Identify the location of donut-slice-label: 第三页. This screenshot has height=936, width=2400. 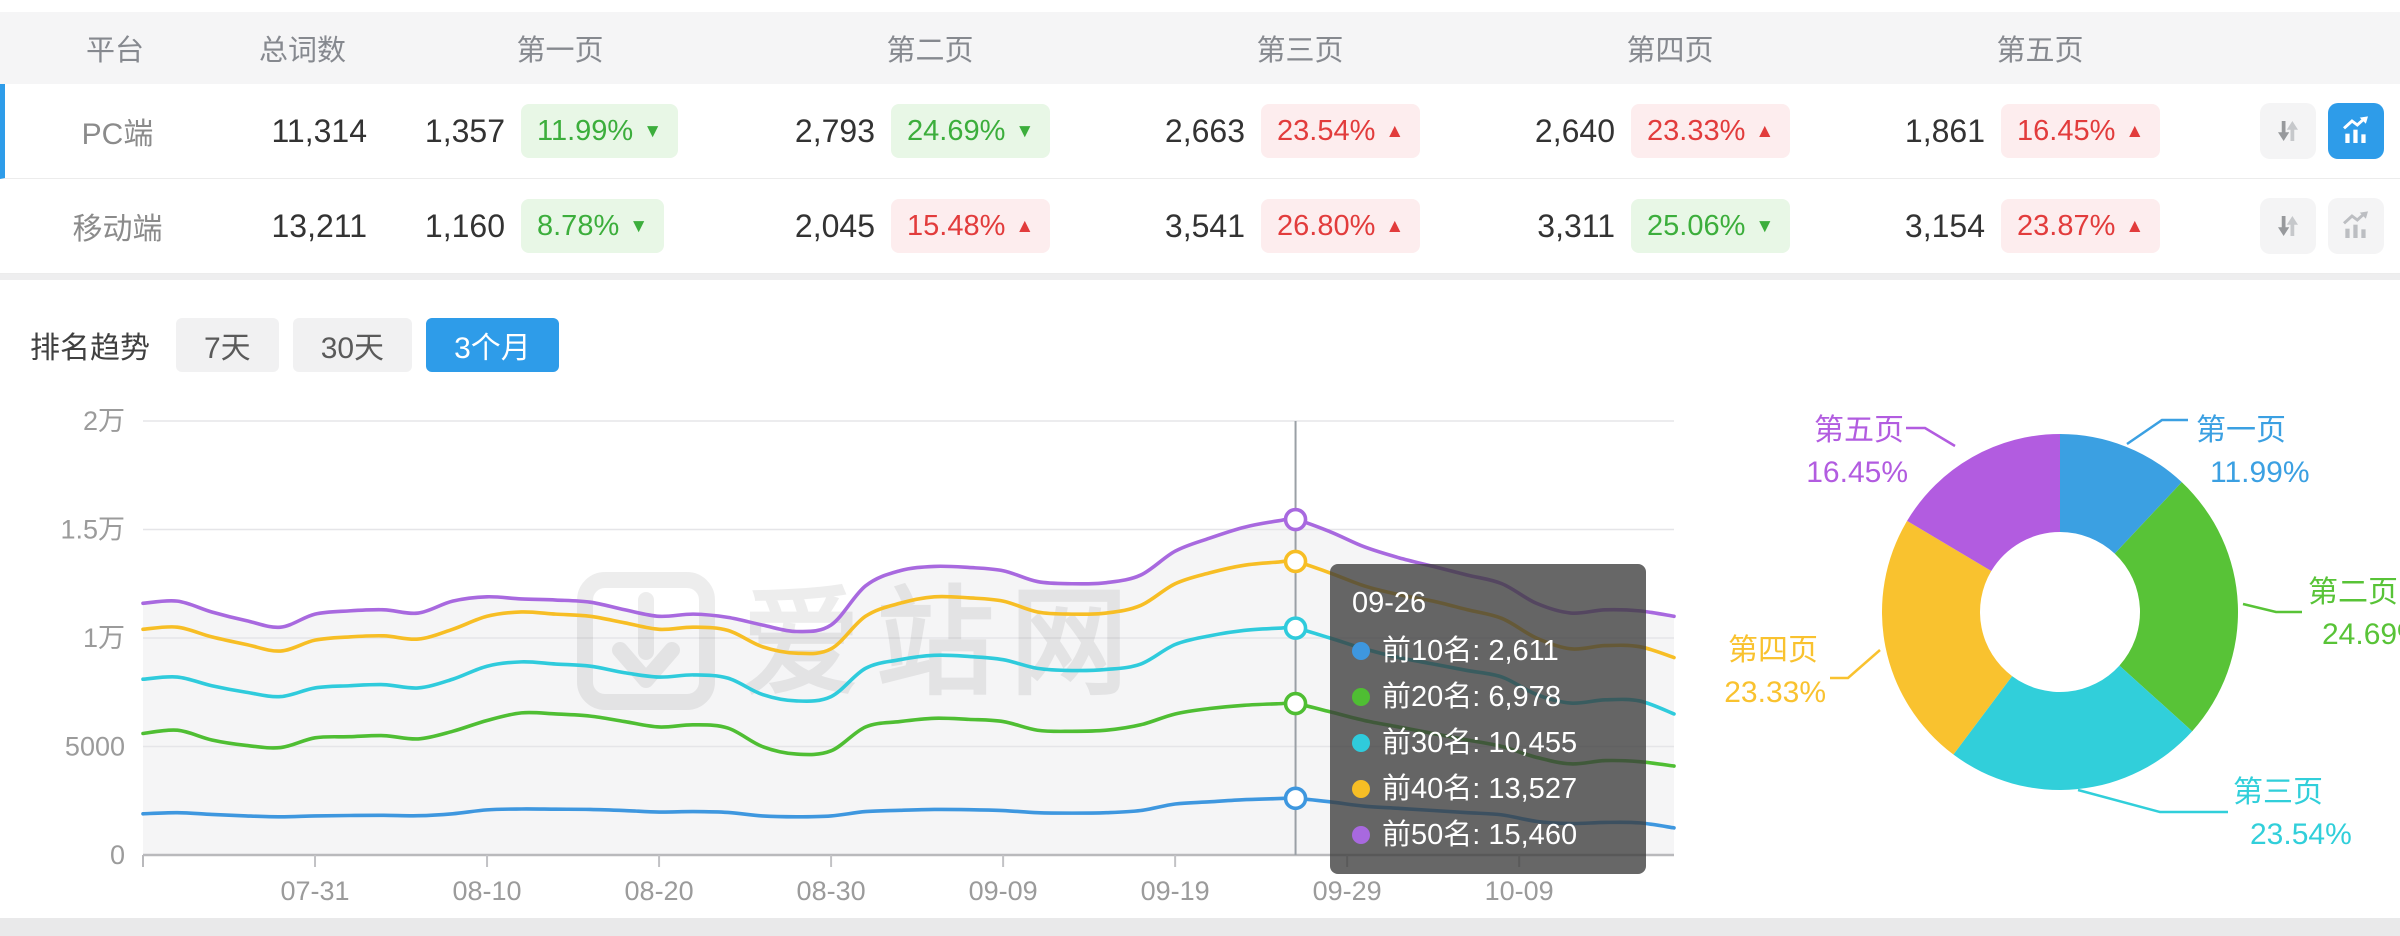
(2278, 792).